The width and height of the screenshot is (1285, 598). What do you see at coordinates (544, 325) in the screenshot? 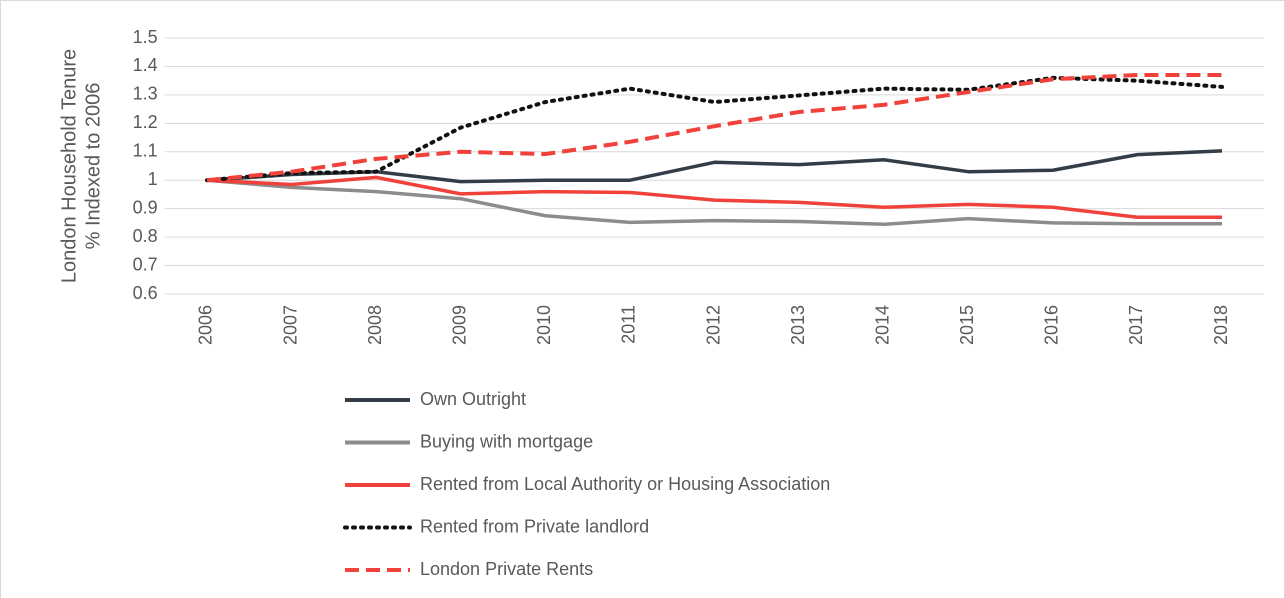
I see `x-tick-label: 2010` at bounding box center [544, 325].